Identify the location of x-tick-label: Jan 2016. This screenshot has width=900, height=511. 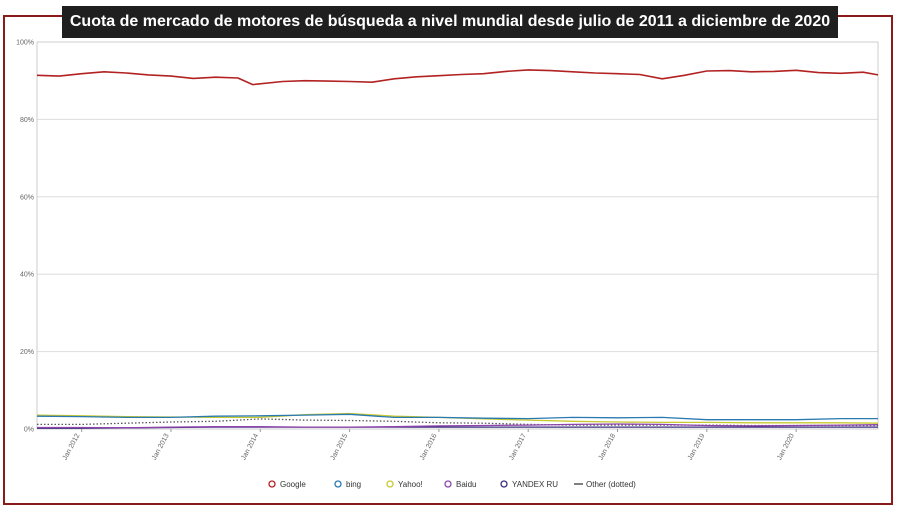
(429, 447).